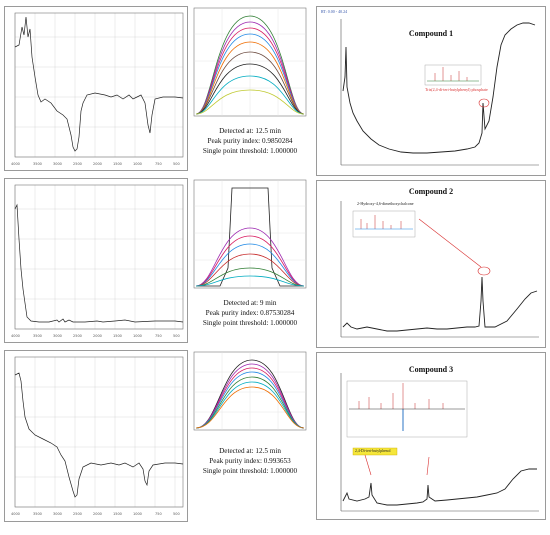  I want to click on compound-1-title: Compound 1, so click(431, 33).